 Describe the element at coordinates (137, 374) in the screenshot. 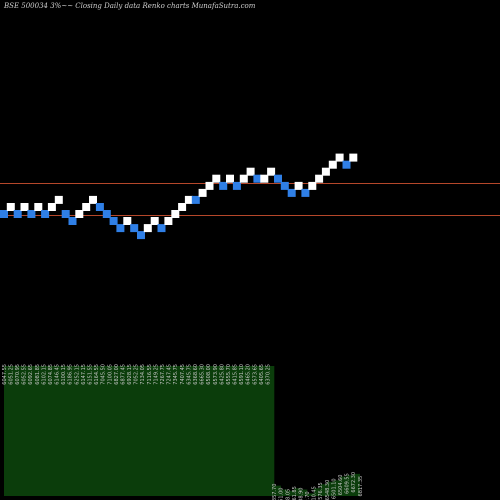

I see `x-tick-label: 7052.25` at that location.